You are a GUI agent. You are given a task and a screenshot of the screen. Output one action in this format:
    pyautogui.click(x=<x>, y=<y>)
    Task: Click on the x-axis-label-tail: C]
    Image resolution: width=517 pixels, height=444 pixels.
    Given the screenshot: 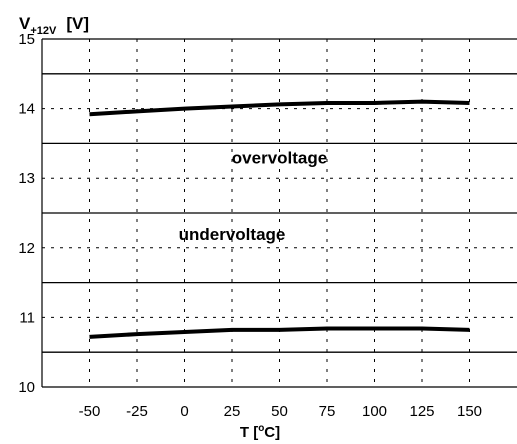 What is the action you would take?
    pyautogui.click(x=272, y=432)
    